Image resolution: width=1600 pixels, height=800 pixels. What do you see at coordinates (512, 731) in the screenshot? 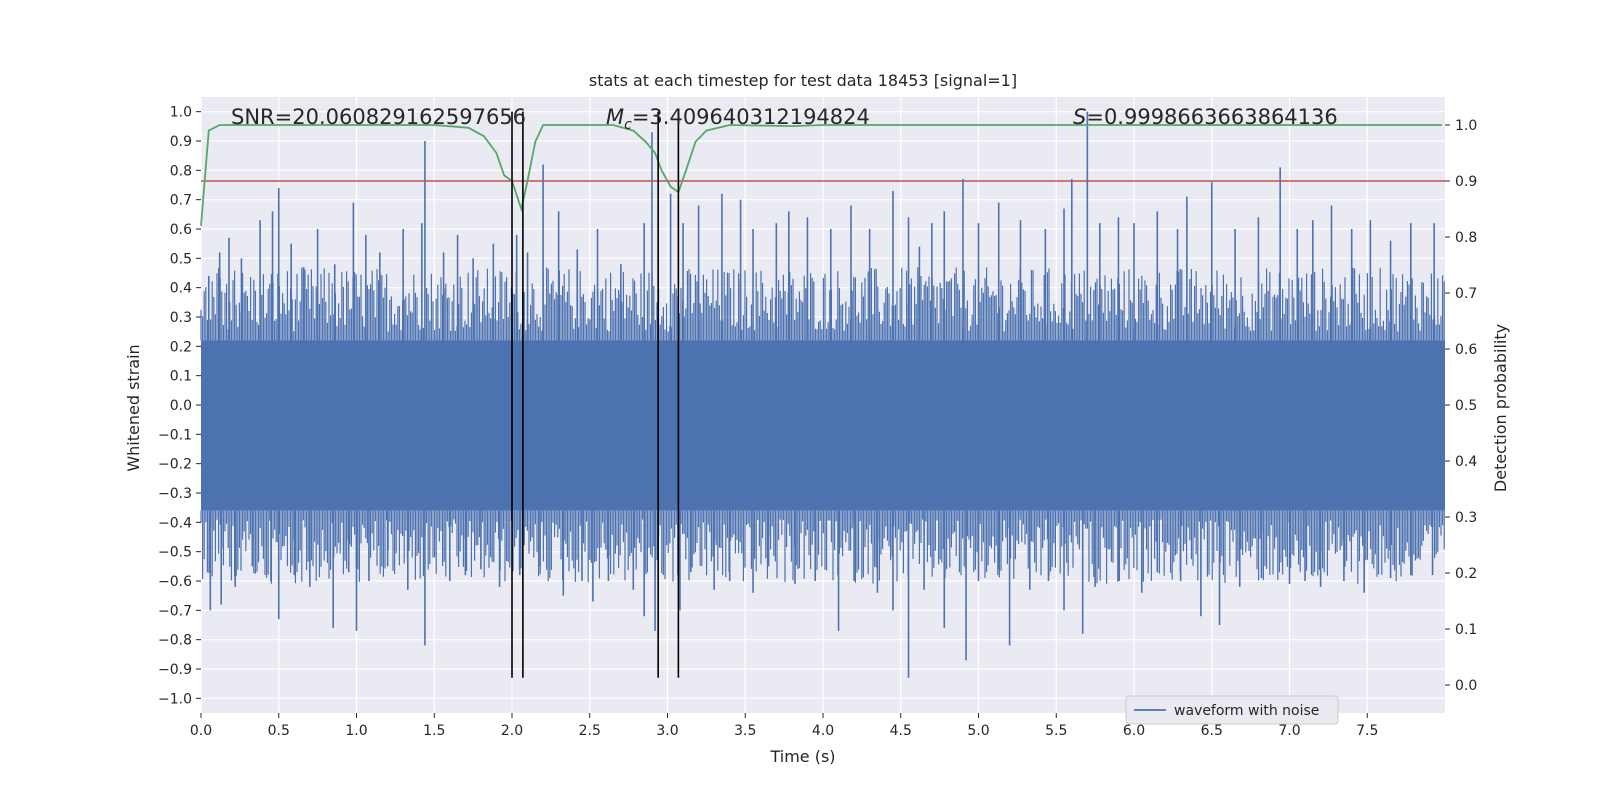
I see `x-tick-label: 2.0` at bounding box center [512, 731].